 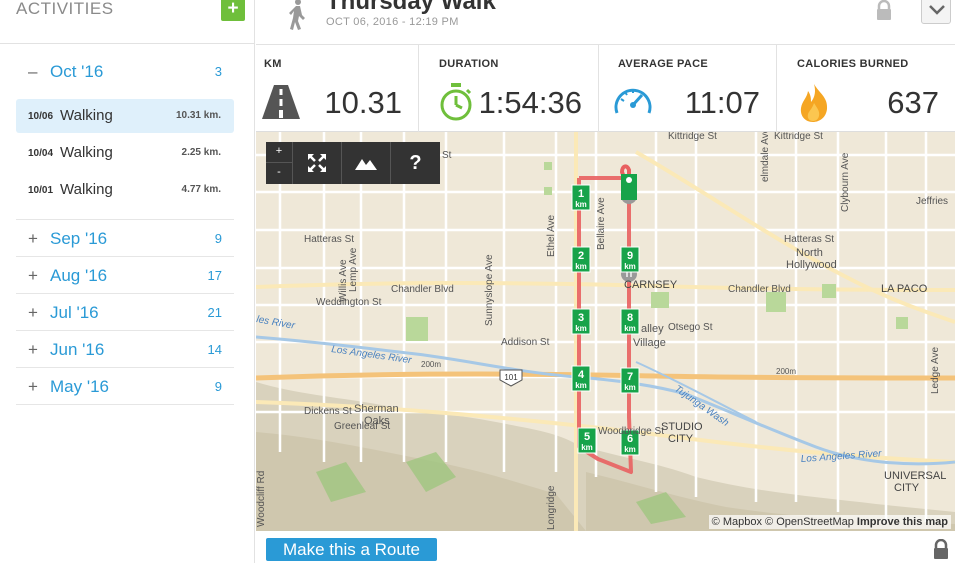 I want to click on map-label: elmdale Ave, so click(x=765, y=157).